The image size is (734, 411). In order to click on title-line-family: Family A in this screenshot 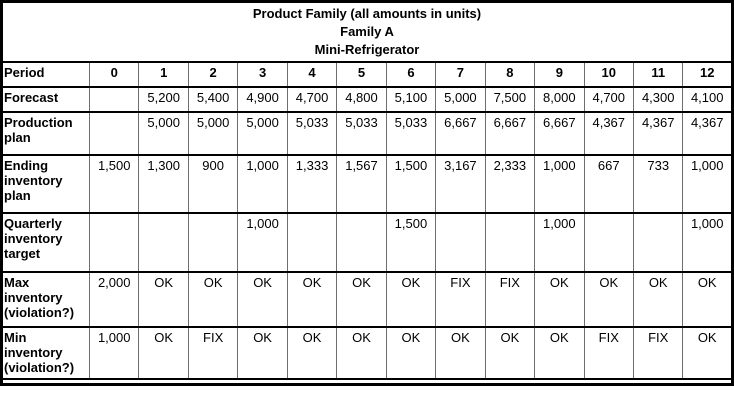, I will do `click(367, 32)`.